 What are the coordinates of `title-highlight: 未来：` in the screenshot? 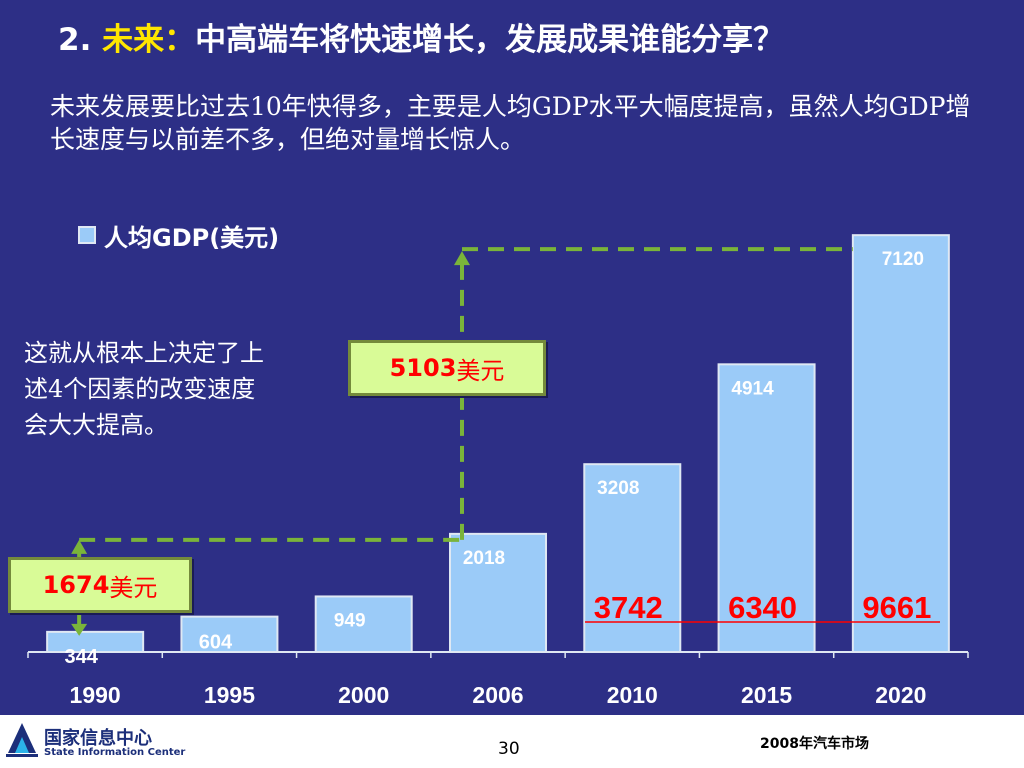 It's located at (149, 40).